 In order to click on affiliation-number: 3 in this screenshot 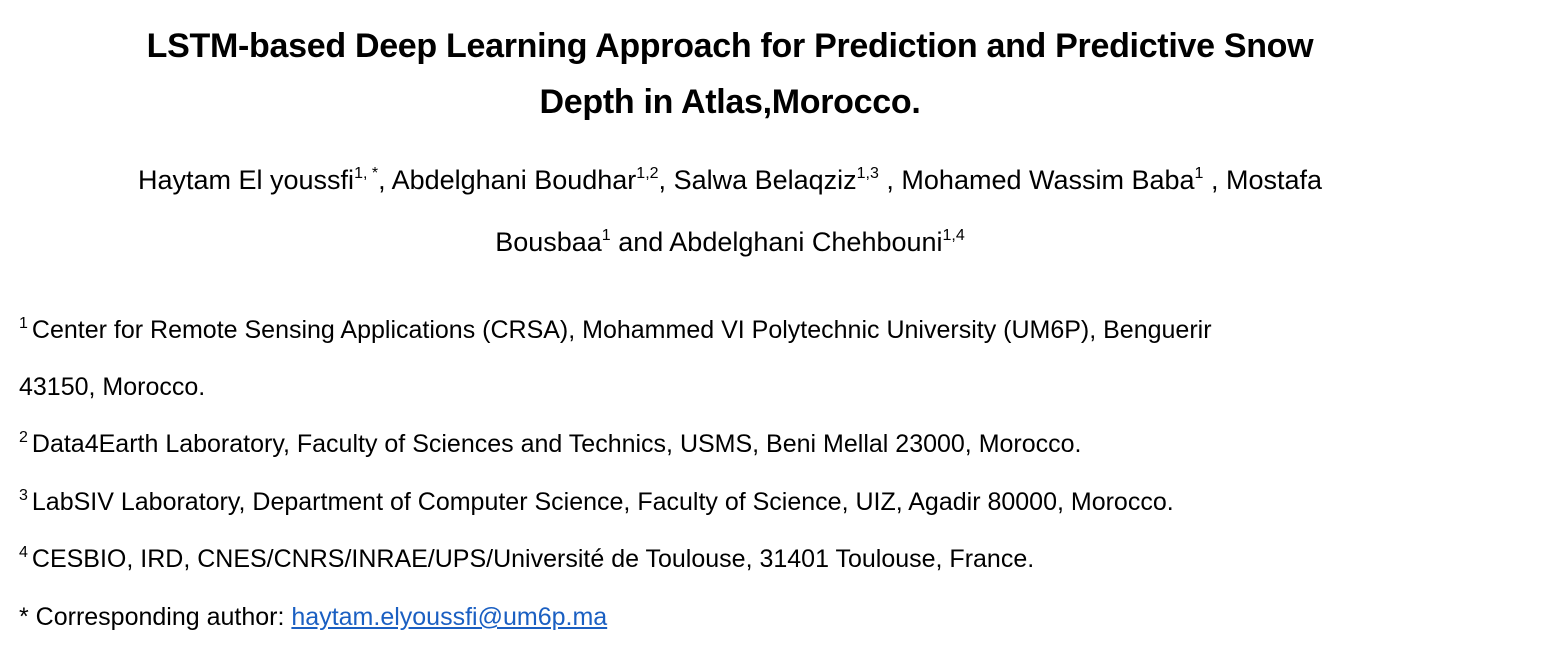, I will do `click(23, 495)`.